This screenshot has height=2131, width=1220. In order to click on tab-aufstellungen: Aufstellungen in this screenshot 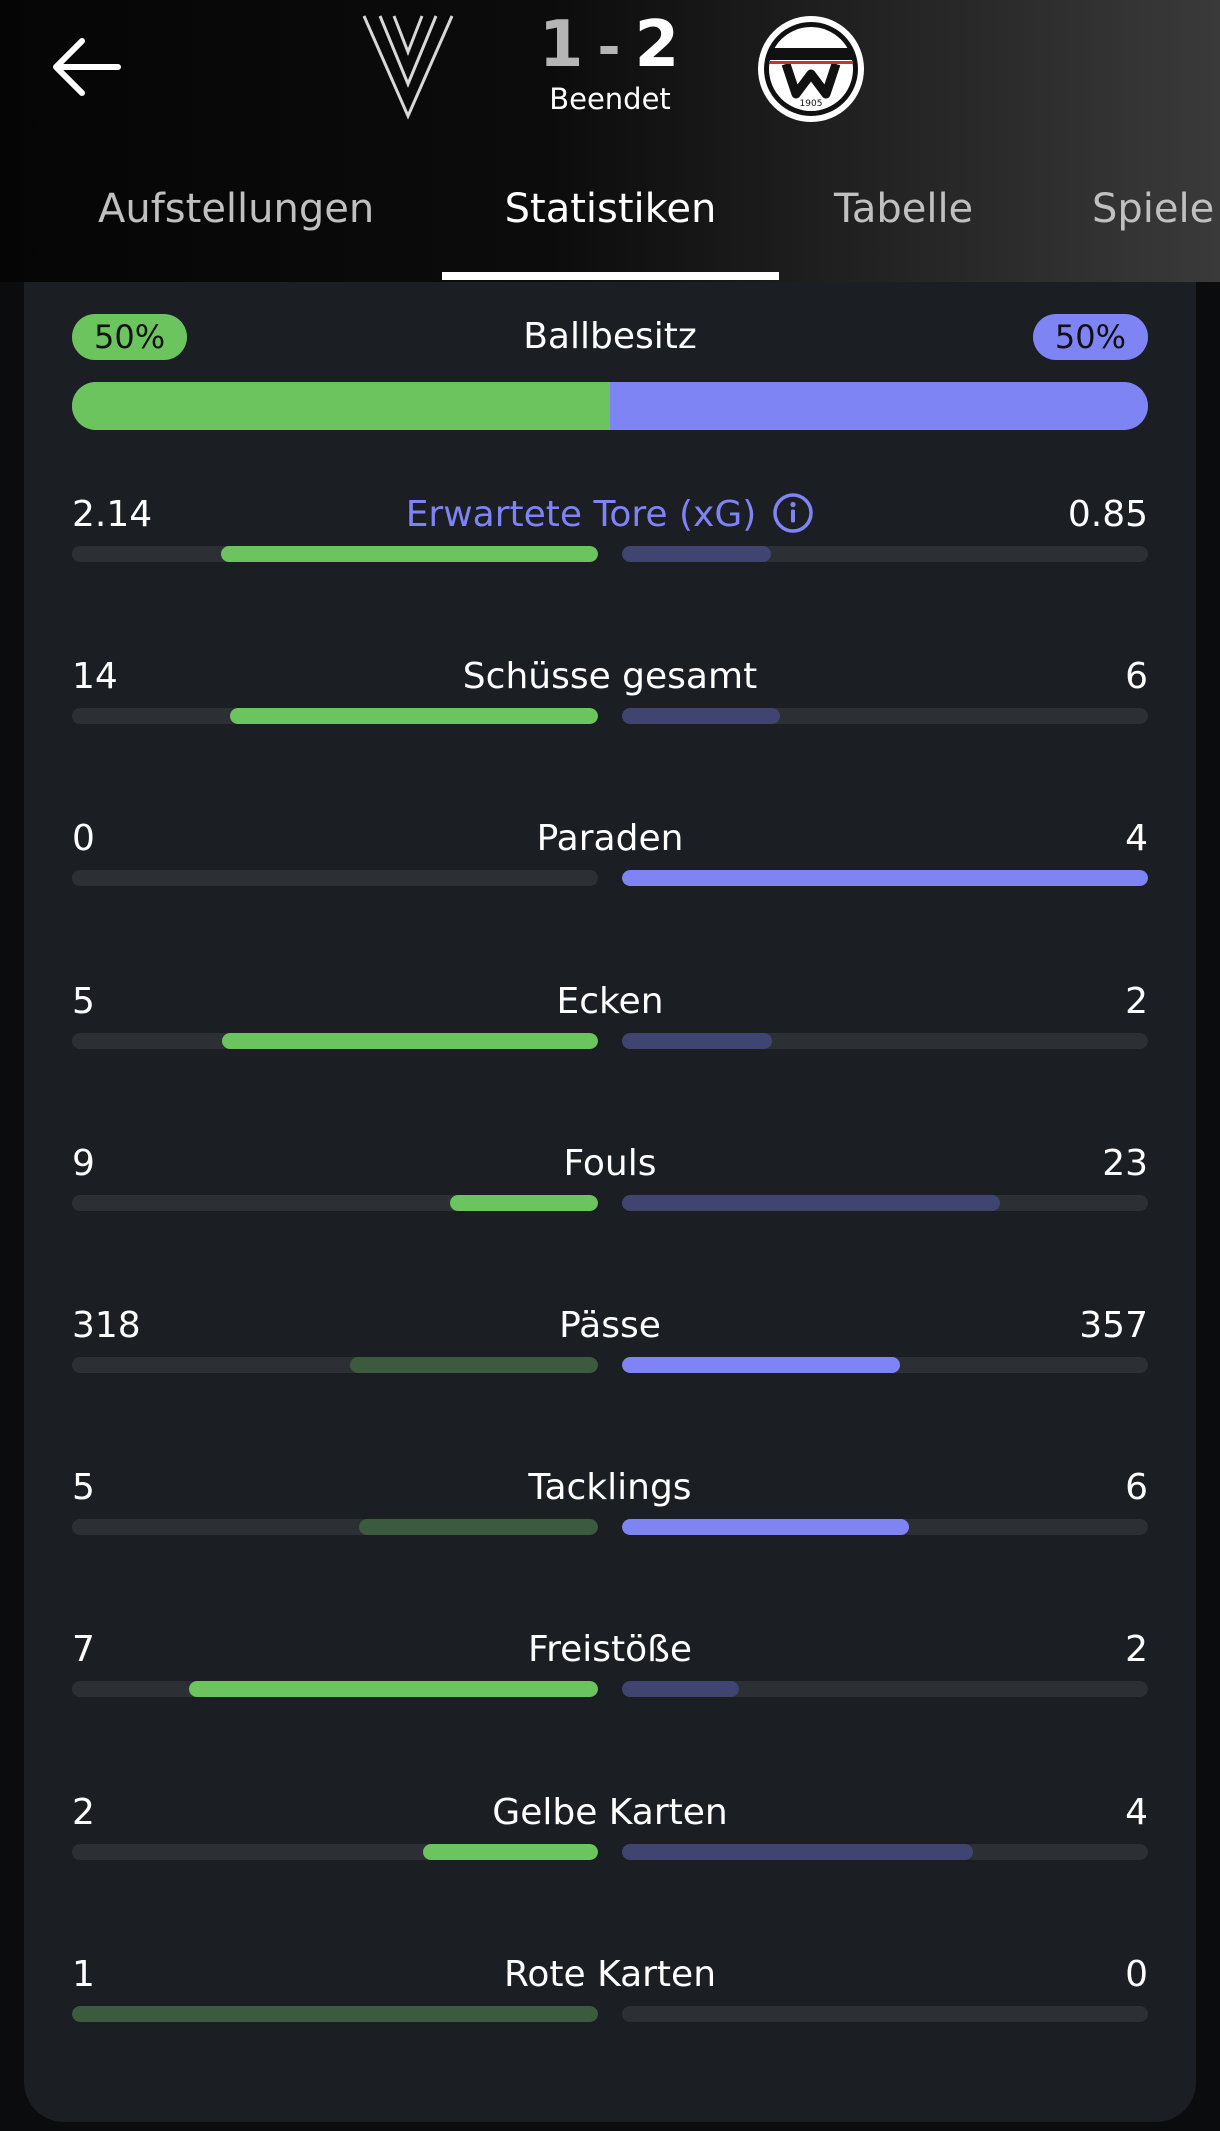, I will do `click(236, 209)`.